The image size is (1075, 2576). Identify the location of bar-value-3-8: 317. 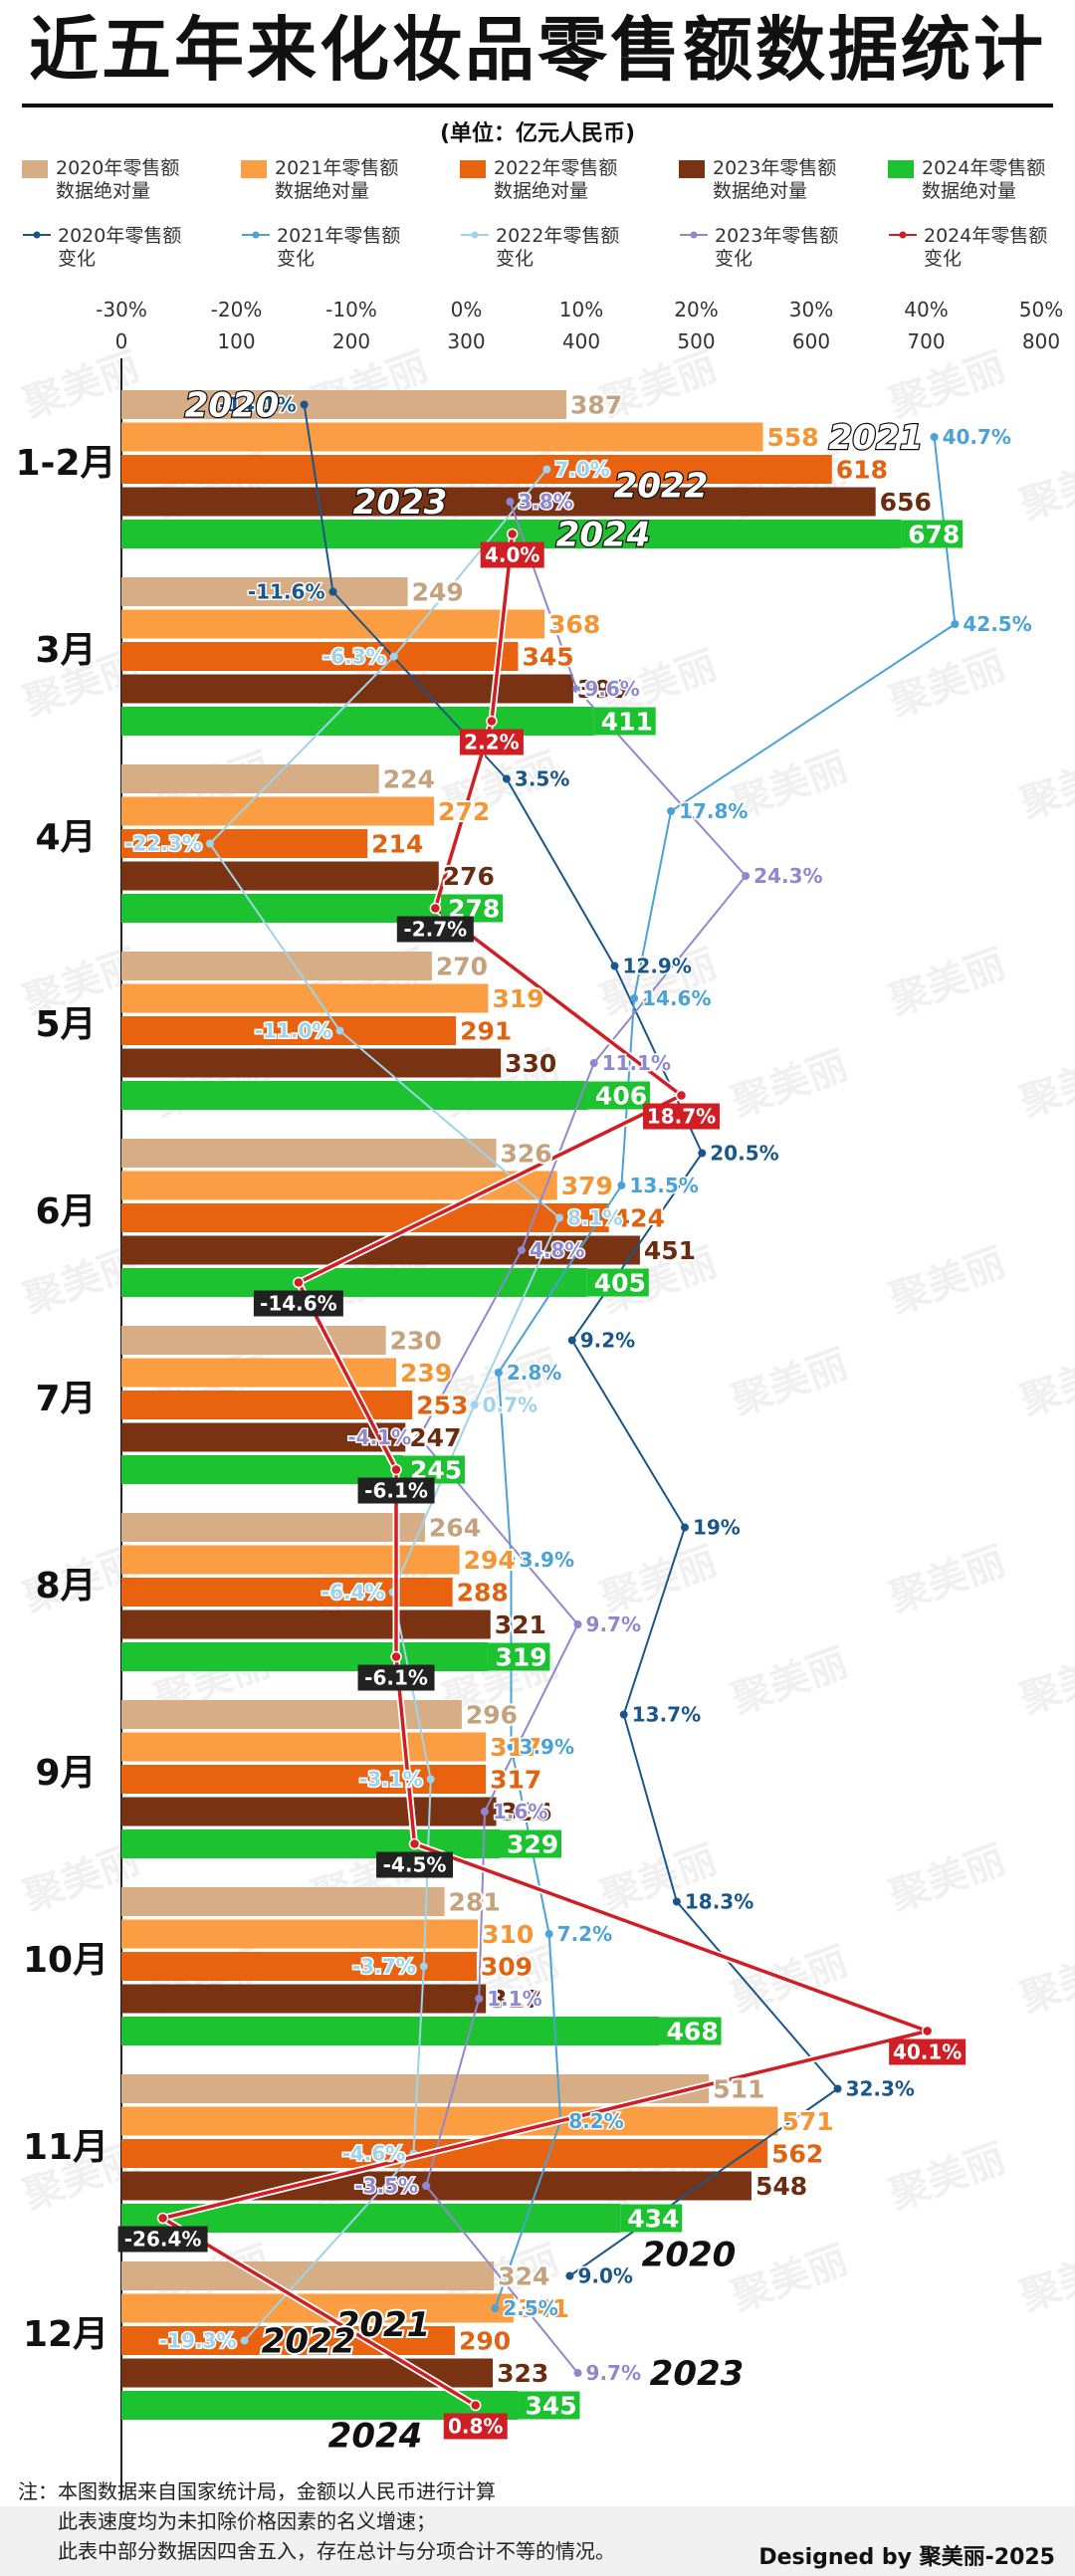
(515, 1999).